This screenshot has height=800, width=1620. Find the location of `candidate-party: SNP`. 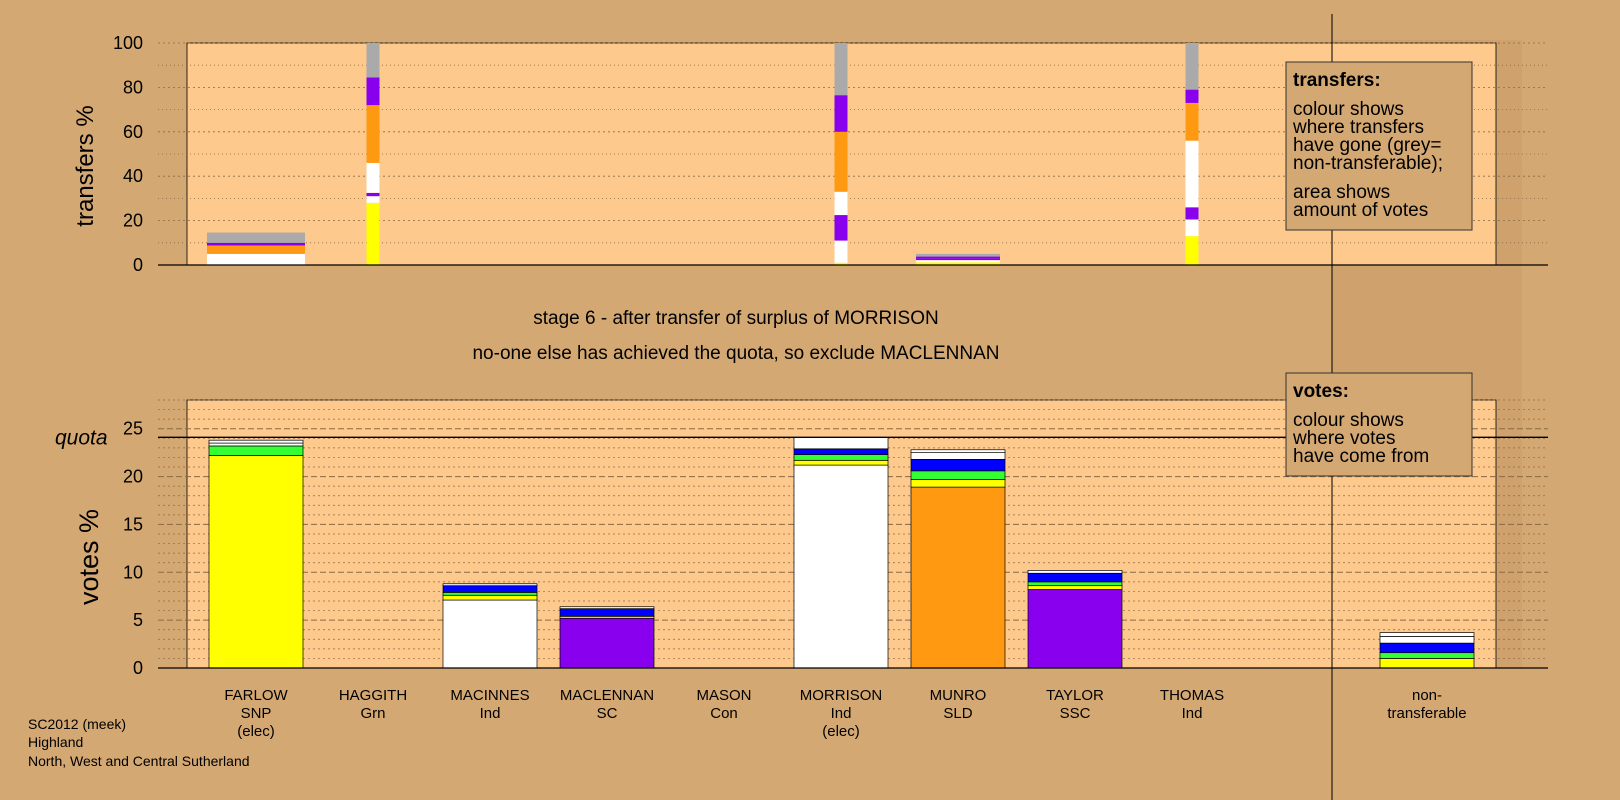

candidate-party: SNP is located at coordinates (256, 713).